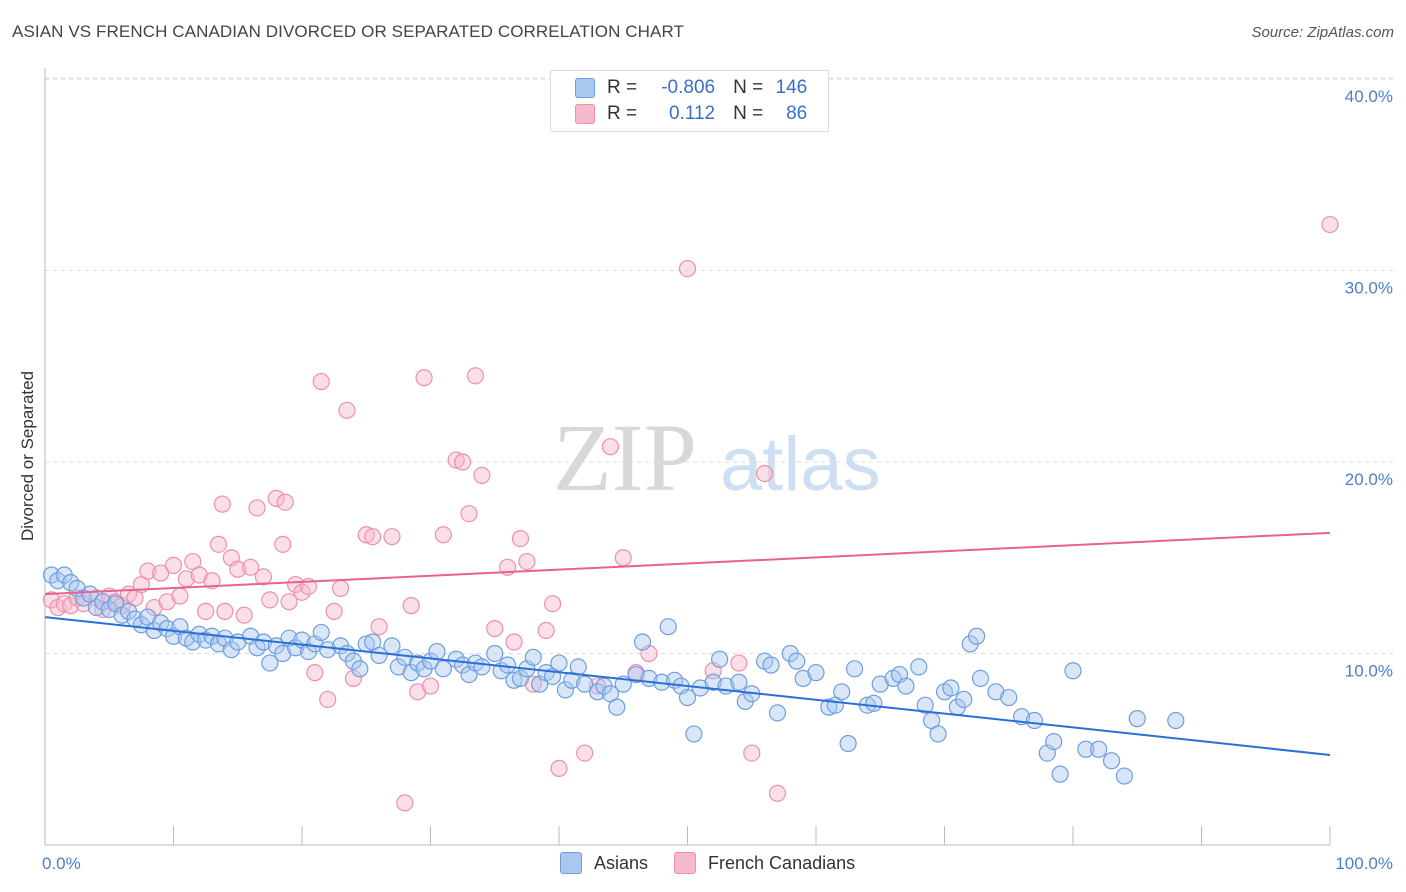 The height and width of the screenshot is (892, 1406). I want to click on legend-row-asians: R = -0.806 N = 146, so click(691, 88).